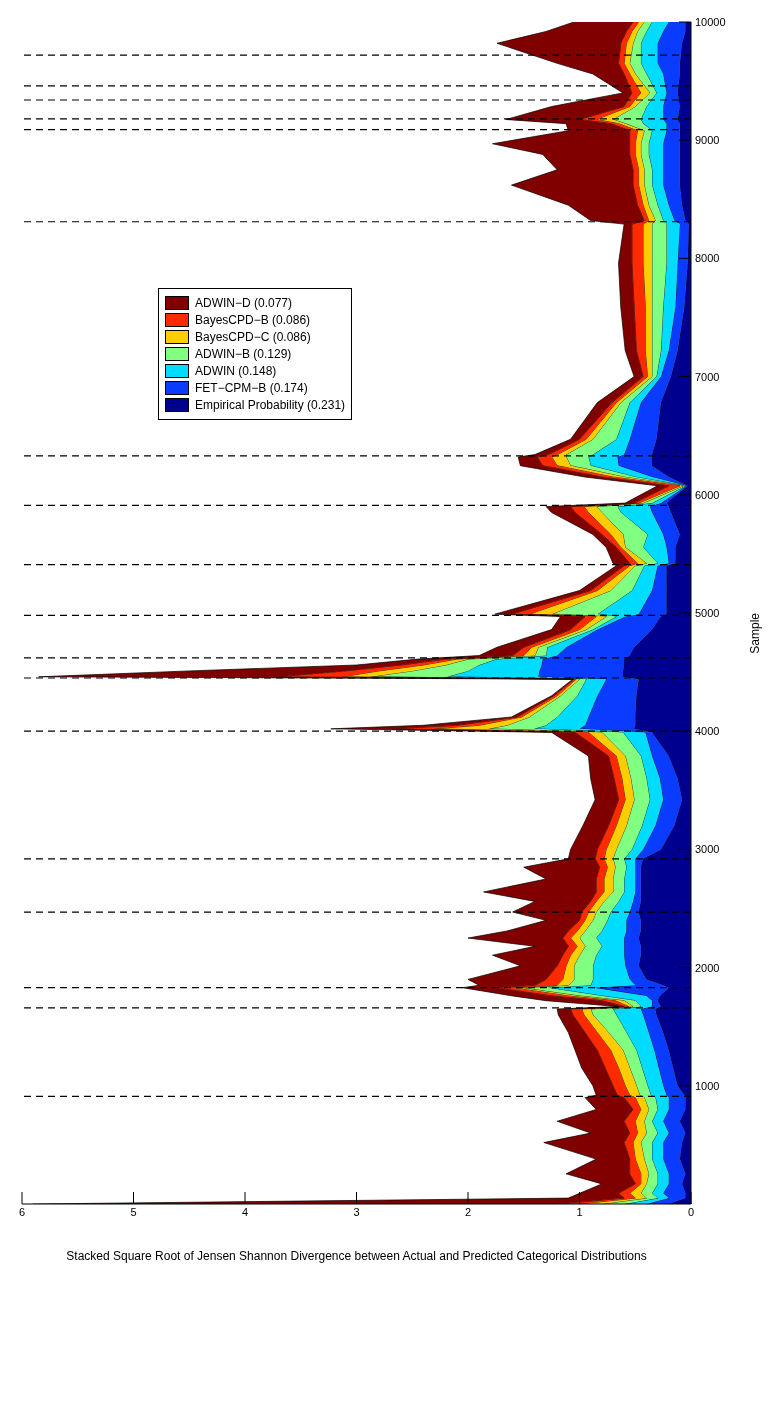  I want to click on x-tick-label: 4, so click(245, 1211).